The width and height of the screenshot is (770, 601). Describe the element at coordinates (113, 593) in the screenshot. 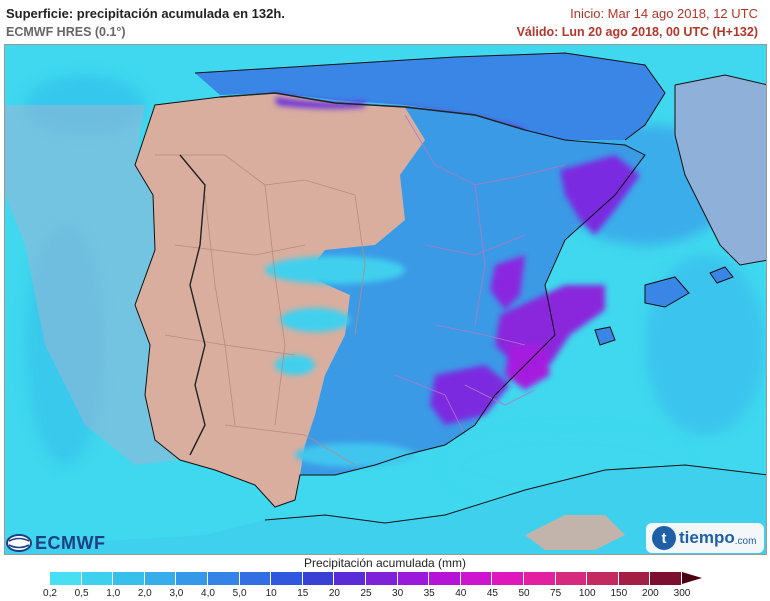

I see `legend-tick-label: 1,0` at that location.